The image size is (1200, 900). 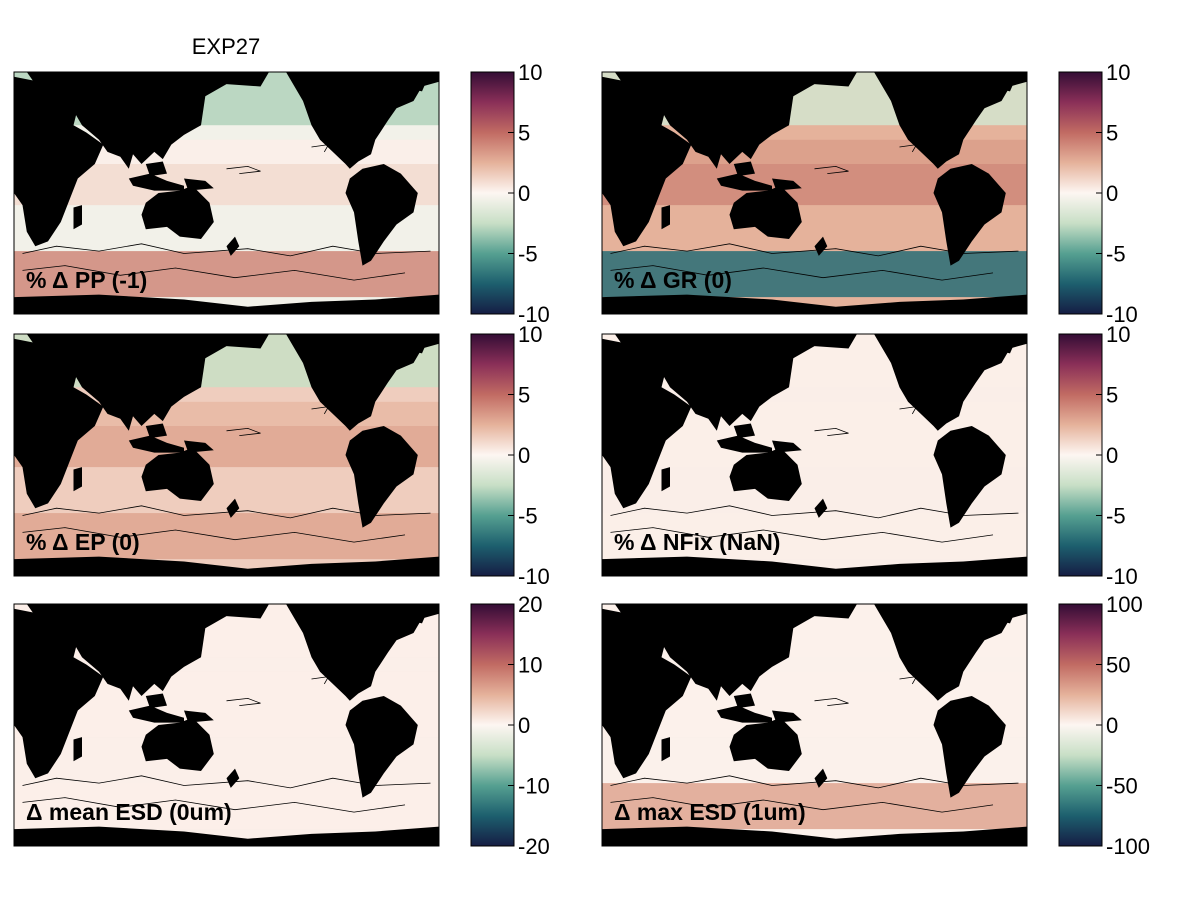 What do you see at coordinates (1124, 604) in the screenshot?
I see `colorbar-tick-label: 100` at bounding box center [1124, 604].